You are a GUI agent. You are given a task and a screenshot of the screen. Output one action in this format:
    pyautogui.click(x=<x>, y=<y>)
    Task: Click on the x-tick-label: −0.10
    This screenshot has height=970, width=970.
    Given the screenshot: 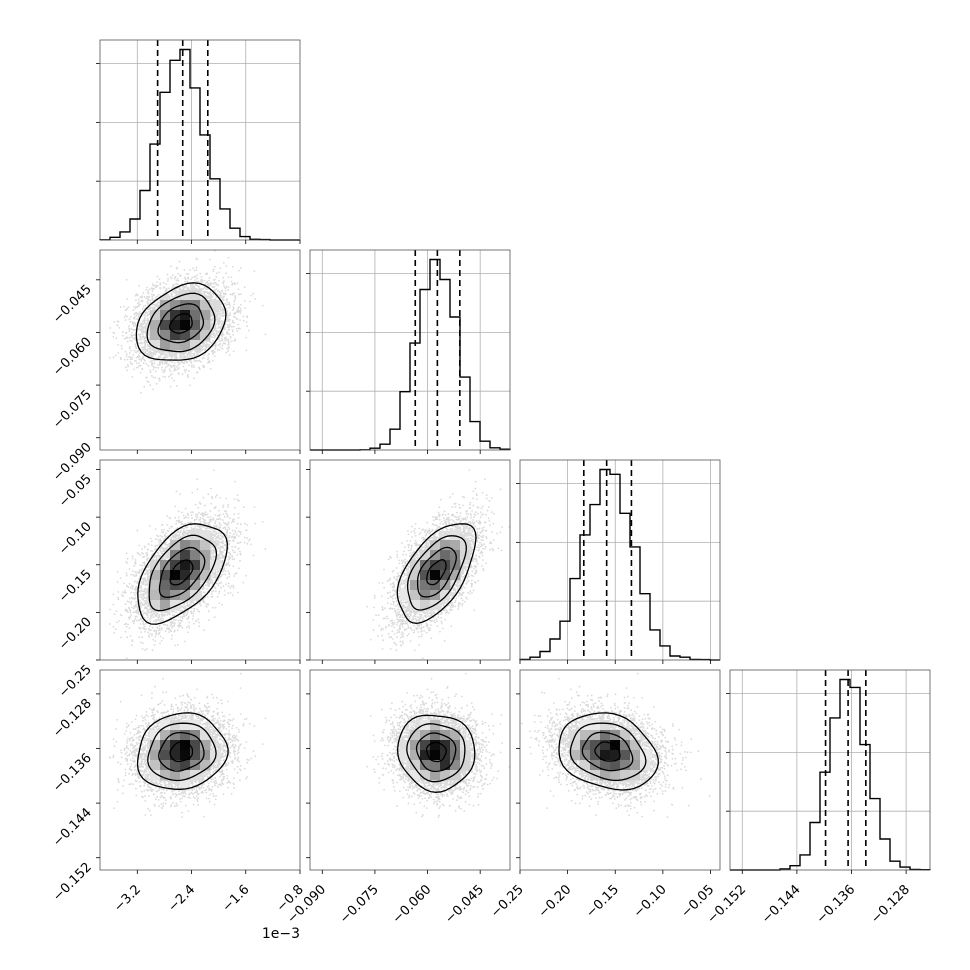 What is the action you would take?
    pyautogui.click(x=650, y=901)
    